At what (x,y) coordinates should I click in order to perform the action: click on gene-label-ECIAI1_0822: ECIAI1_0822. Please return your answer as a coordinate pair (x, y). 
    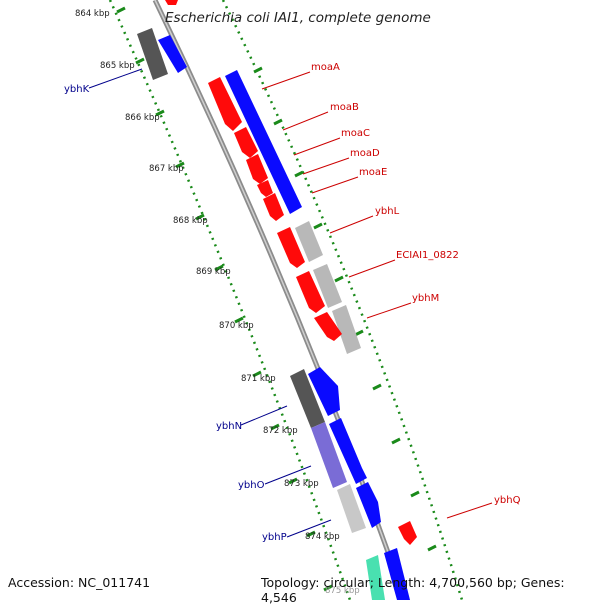
    Looking at the image, I should click on (427, 255).